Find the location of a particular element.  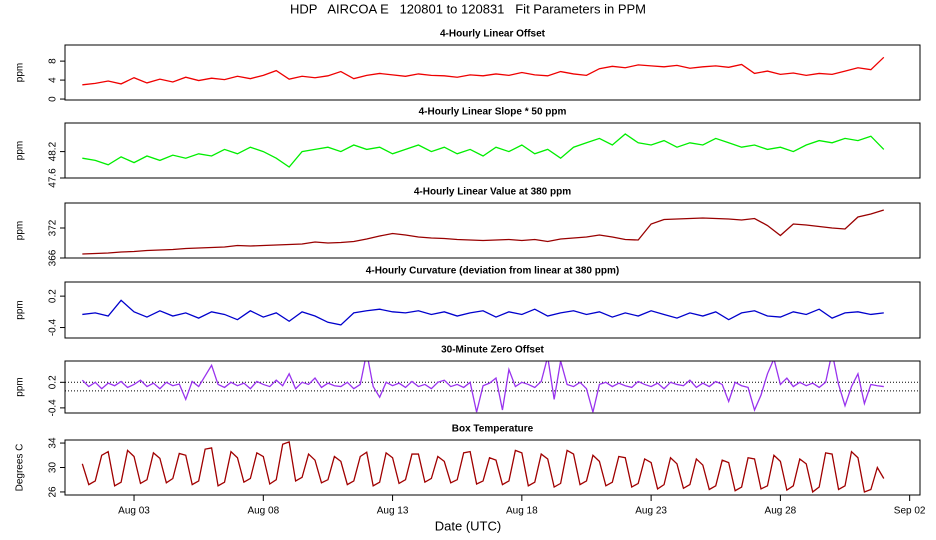

x-tick-label: Aug 03 is located at coordinates (134, 511).